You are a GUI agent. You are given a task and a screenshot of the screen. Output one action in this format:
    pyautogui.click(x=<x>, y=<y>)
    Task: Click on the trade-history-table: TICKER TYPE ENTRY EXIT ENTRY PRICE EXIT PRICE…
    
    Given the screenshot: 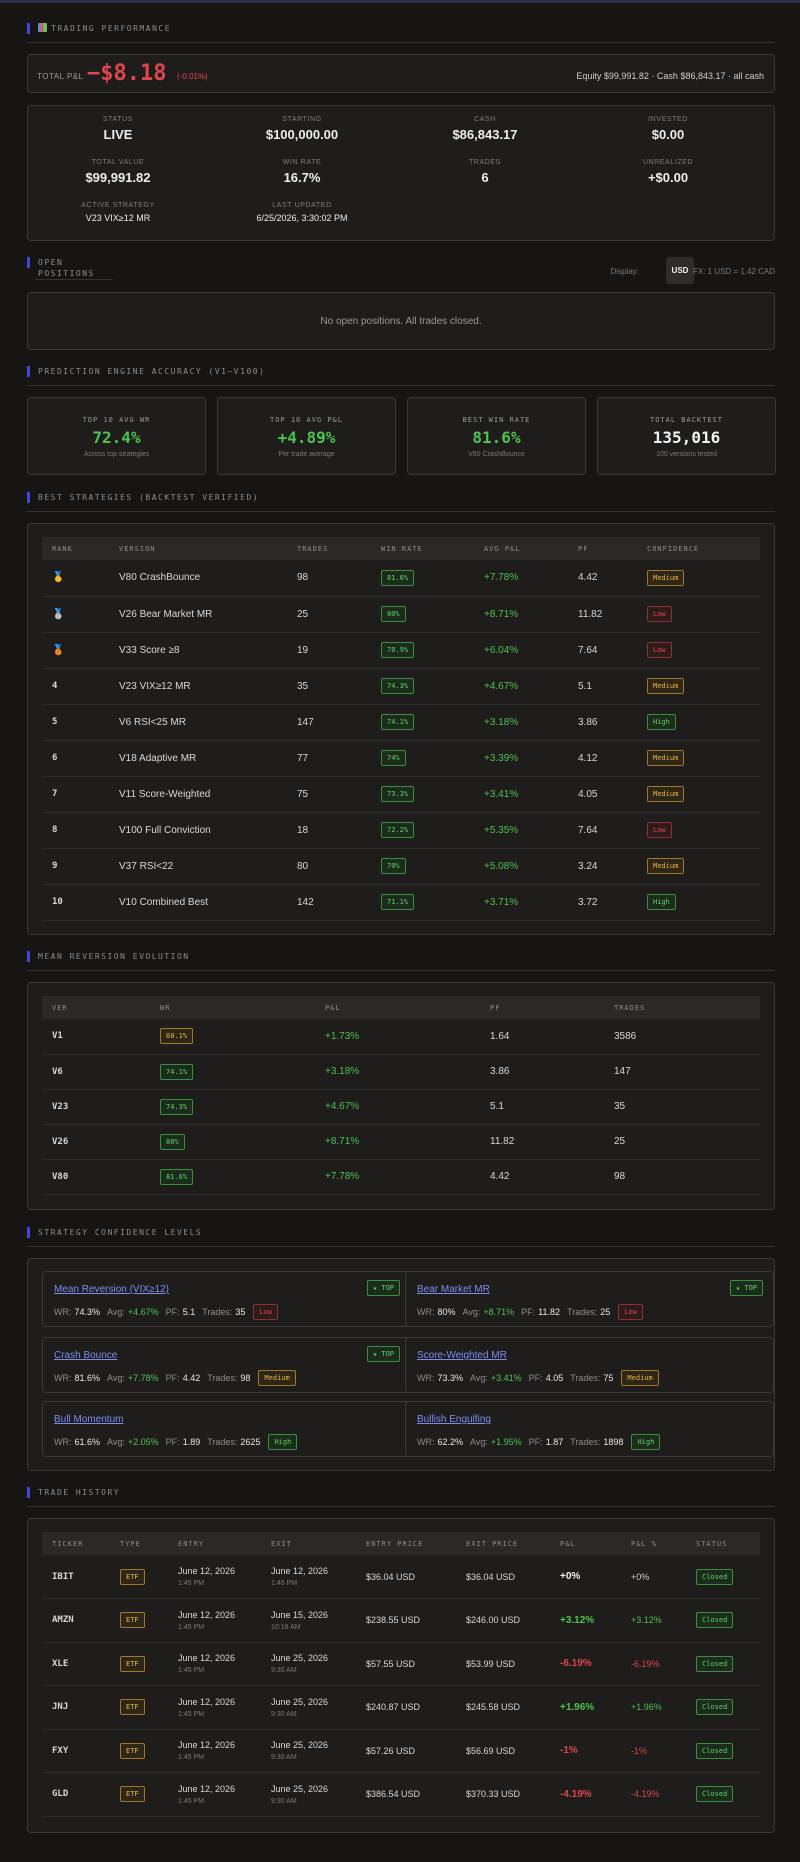 What is the action you would take?
    pyautogui.click(x=401, y=1674)
    